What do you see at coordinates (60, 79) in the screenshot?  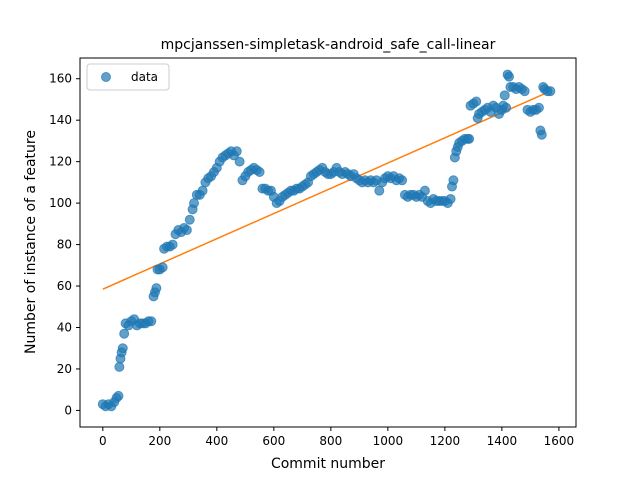 I see `y-tick-label: 160` at bounding box center [60, 79].